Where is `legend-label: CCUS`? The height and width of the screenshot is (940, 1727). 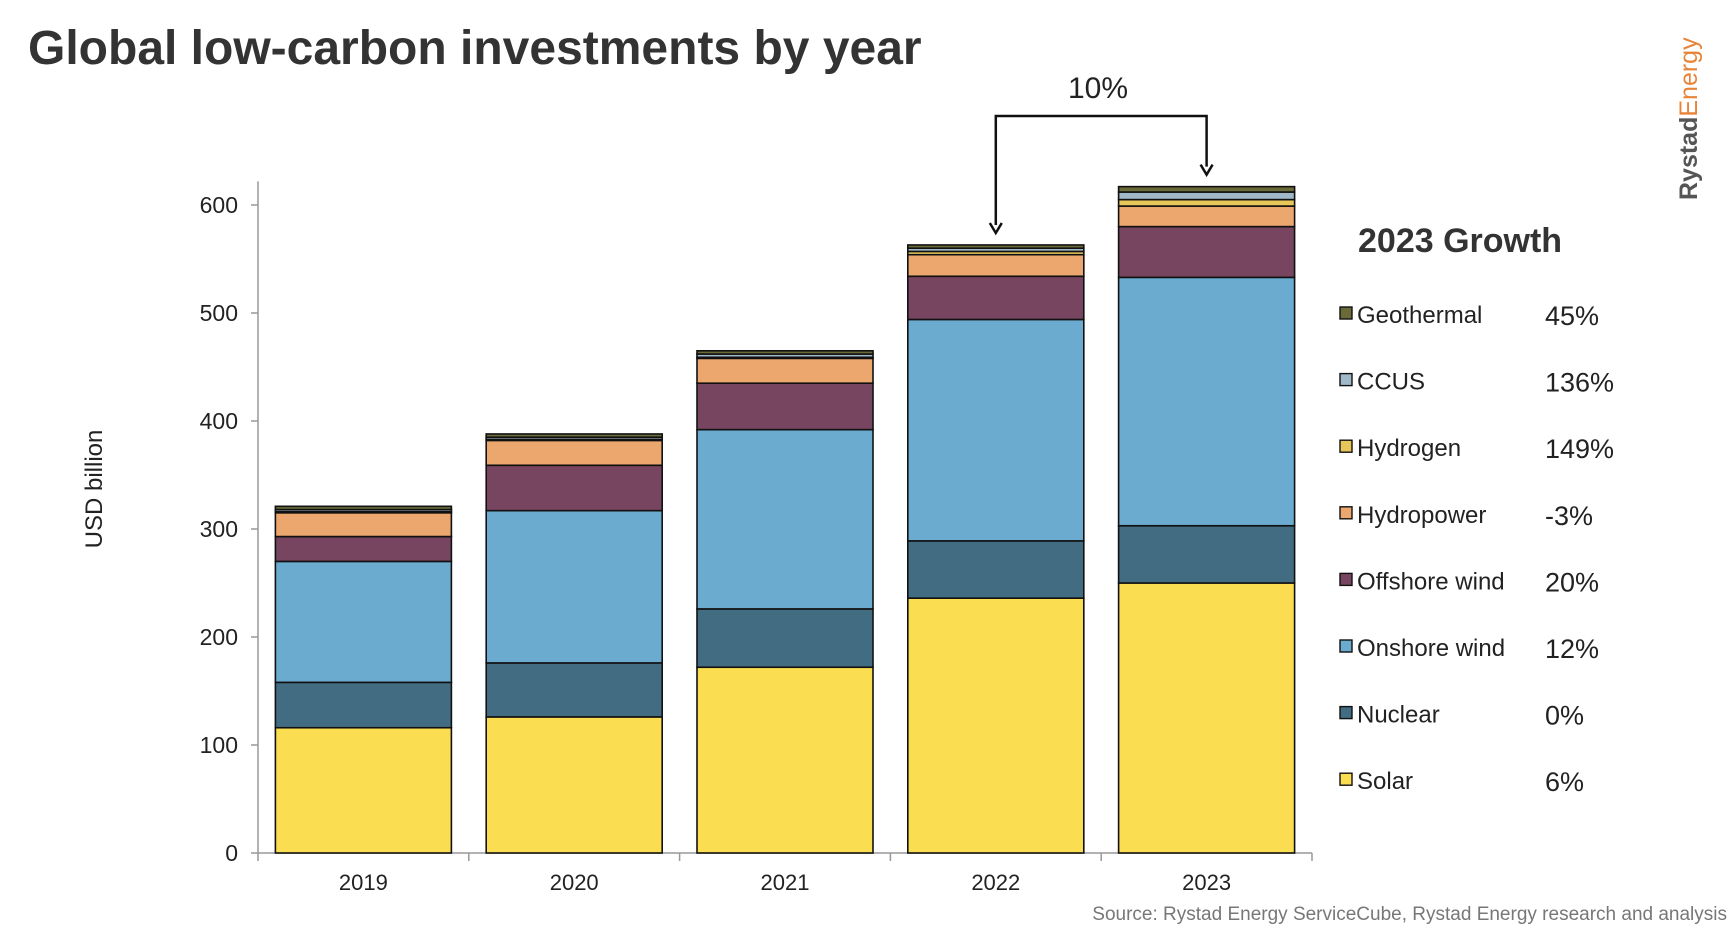 legend-label: CCUS is located at coordinates (1391, 382).